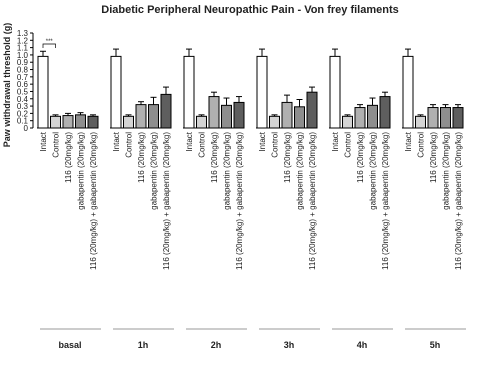 This screenshot has height=365, width=478. What do you see at coordinates (23, 121) in the screenshot?
I see `y-tick-label: 0.1` at bounding box center [23, 121].